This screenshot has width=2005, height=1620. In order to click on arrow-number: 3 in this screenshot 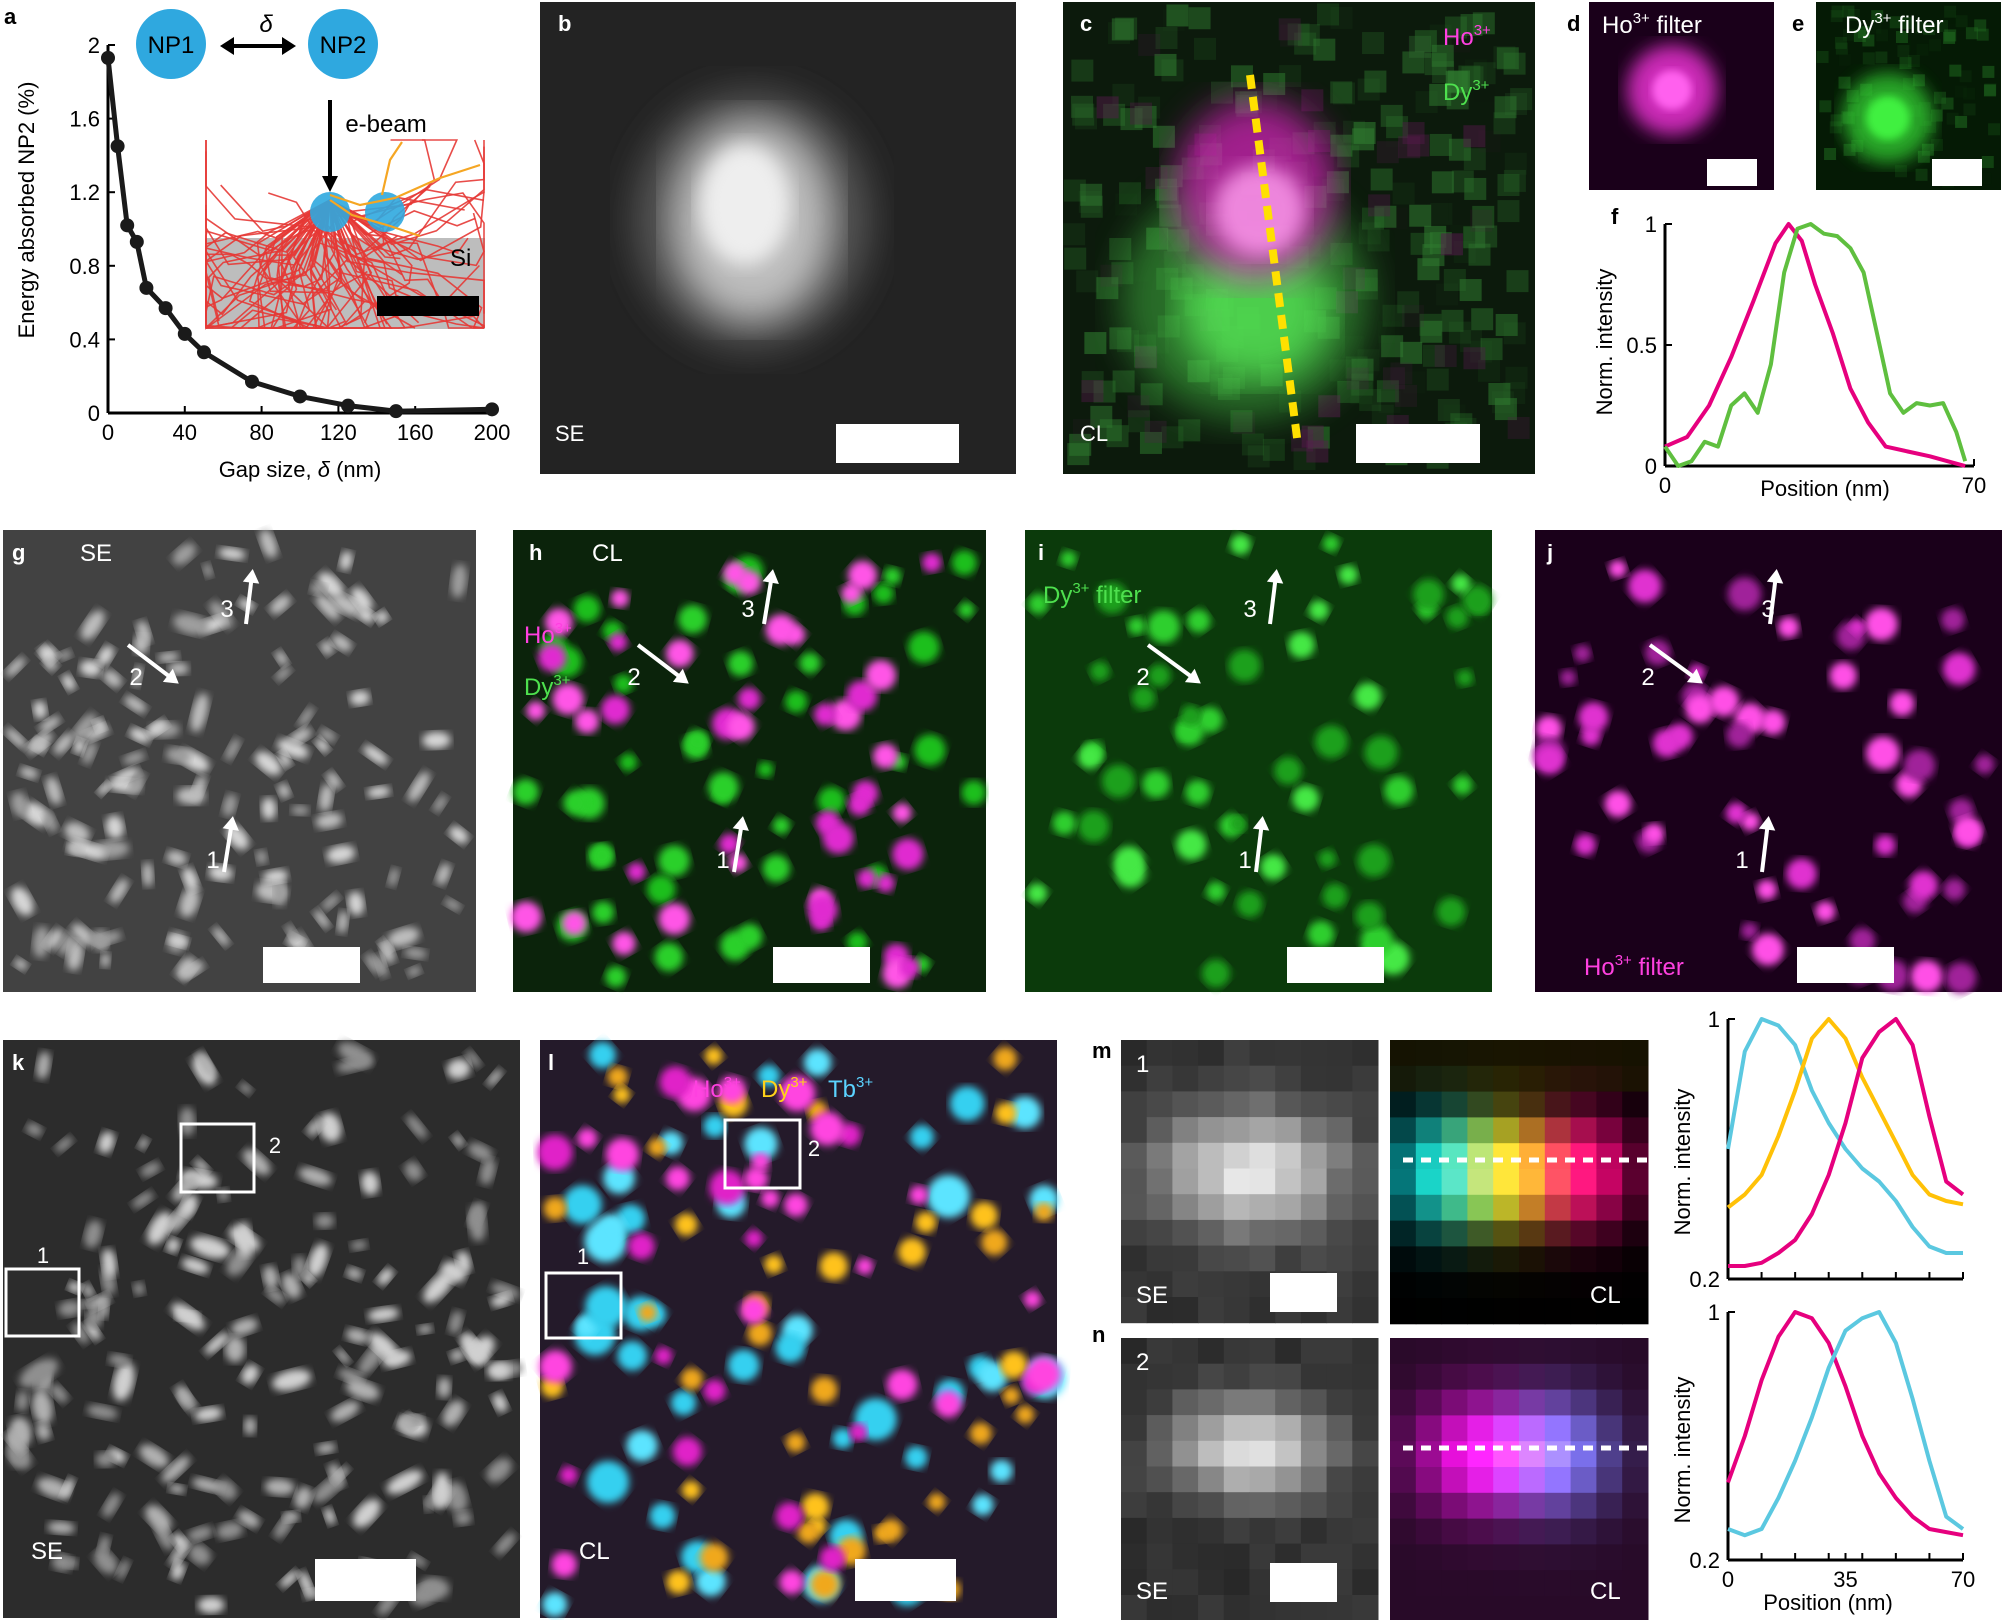, I will do `click(1767, 609)`.